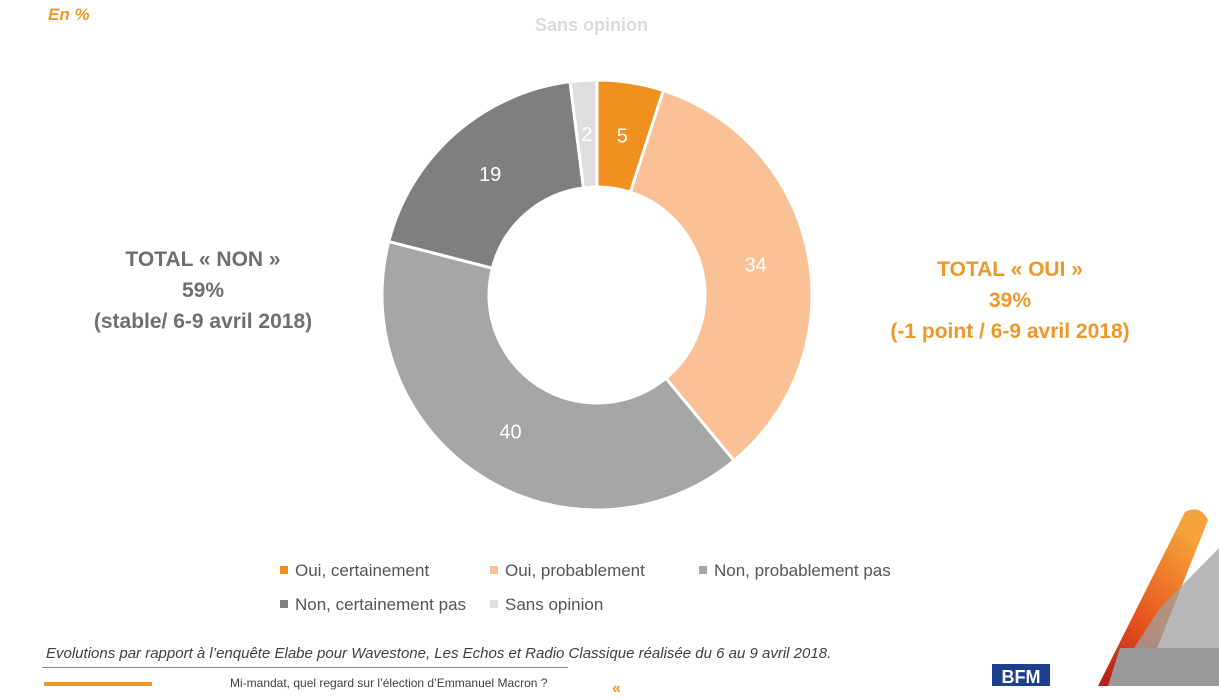 This screenshot has width=1219, height=698. What do you see at coordinates (1010, 269) in the screenshot?
I see `total-oui-title: TOTAL « OUI »` at bounding box center [1010, 269].